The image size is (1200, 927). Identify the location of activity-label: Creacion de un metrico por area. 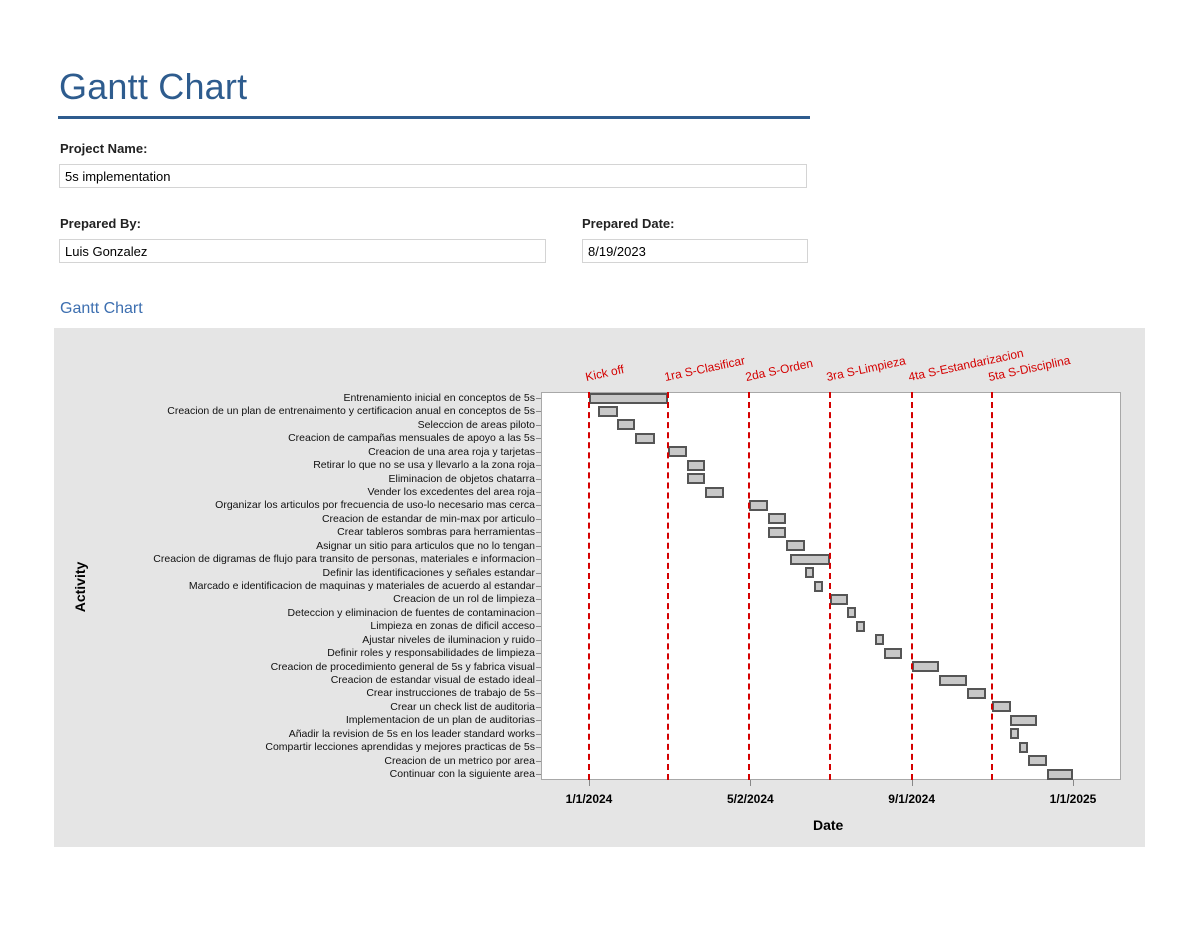
(459, 760).